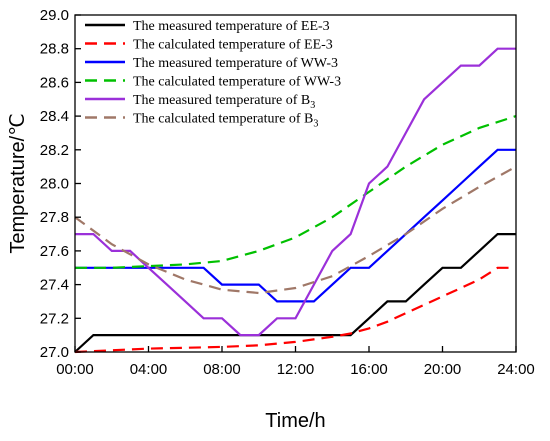 This screenshot has width=550, height=441. I want to click on legend-label-text: The measured temperature of WW-3, so click(235, 63).